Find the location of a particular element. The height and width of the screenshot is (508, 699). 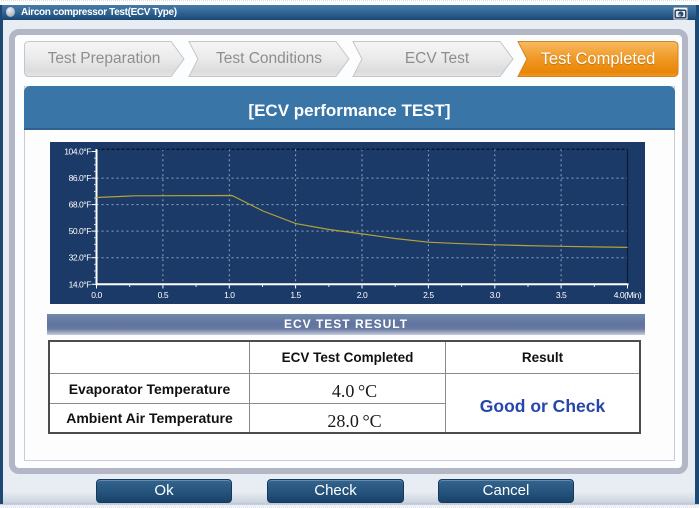

svg-text: 3.0 is located at coordinates (495, 295).